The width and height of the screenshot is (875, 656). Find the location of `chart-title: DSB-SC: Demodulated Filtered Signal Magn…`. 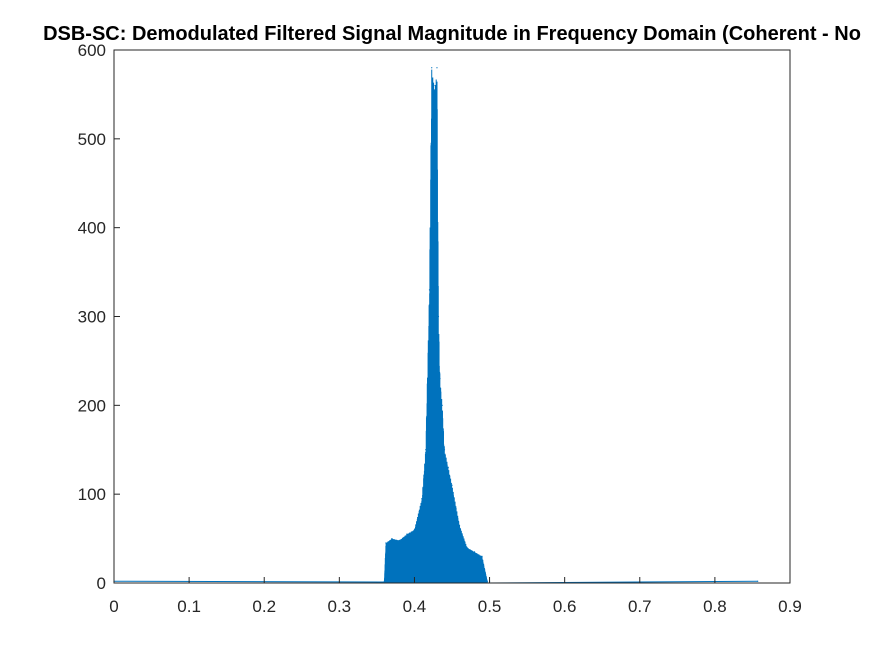

chart-title: DSB-SC: Demodulated Filtered Signal Magn… is located at coordinates (452, 34).